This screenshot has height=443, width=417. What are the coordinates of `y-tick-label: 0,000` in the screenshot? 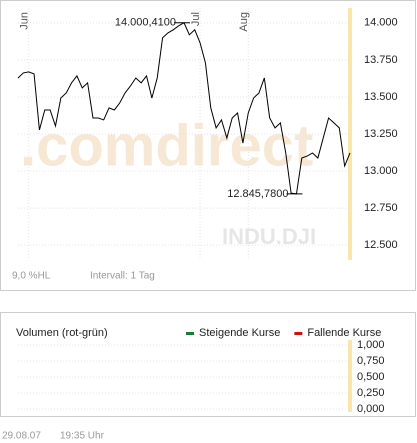 It's located at (371, 409).